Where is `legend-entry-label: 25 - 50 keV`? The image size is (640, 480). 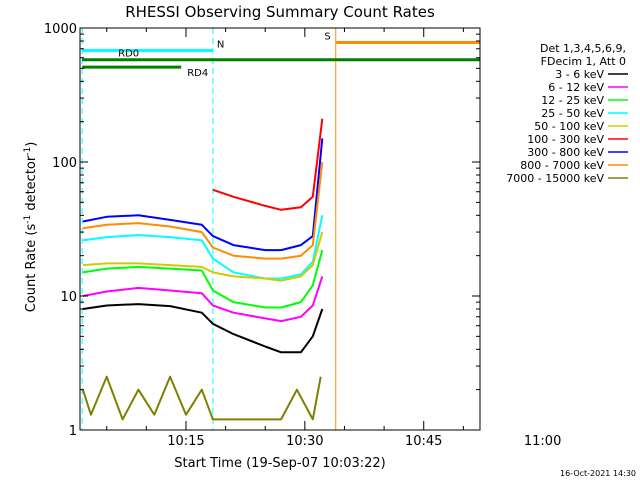
legend-entry-label: 25 - 50 keV is located at coordinates (572, 113).